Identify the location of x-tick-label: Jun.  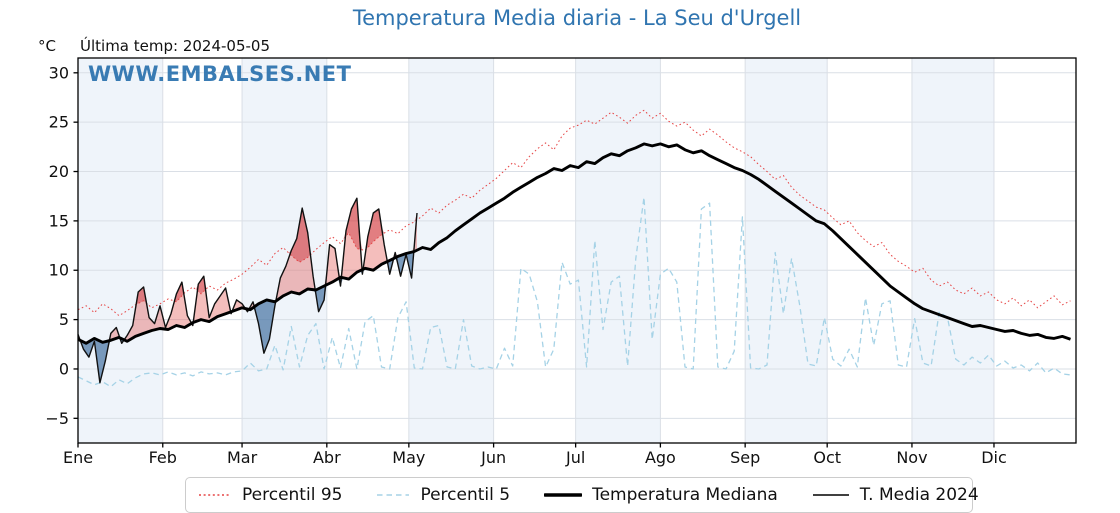
(493, 457).